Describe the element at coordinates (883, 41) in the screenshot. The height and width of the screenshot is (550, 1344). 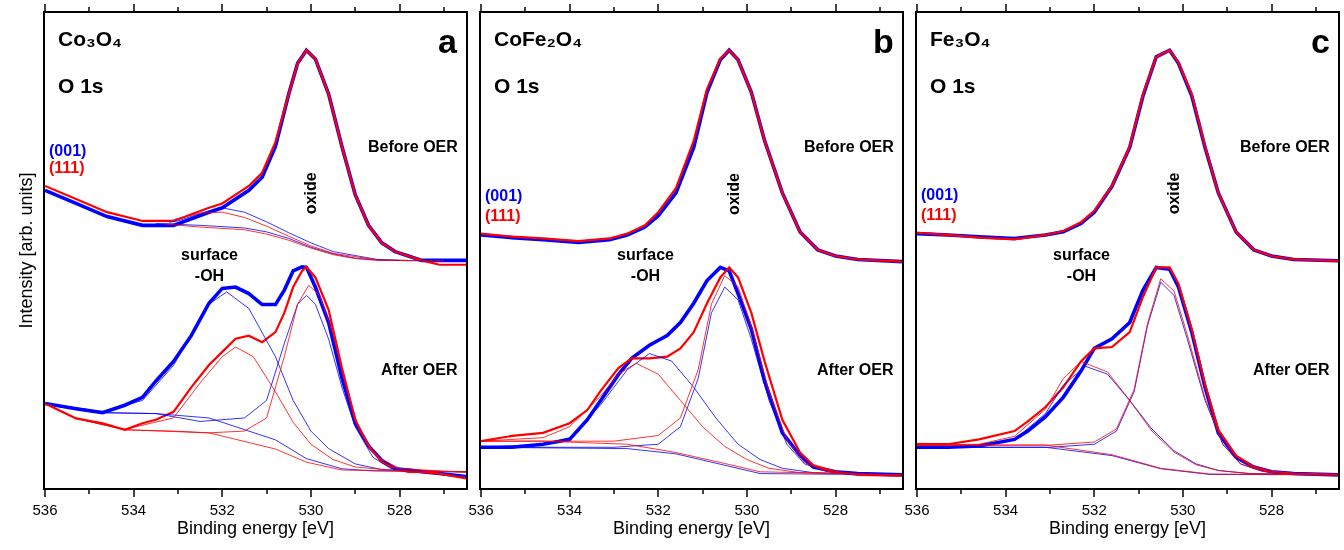
I see `annotation: b` at that location.